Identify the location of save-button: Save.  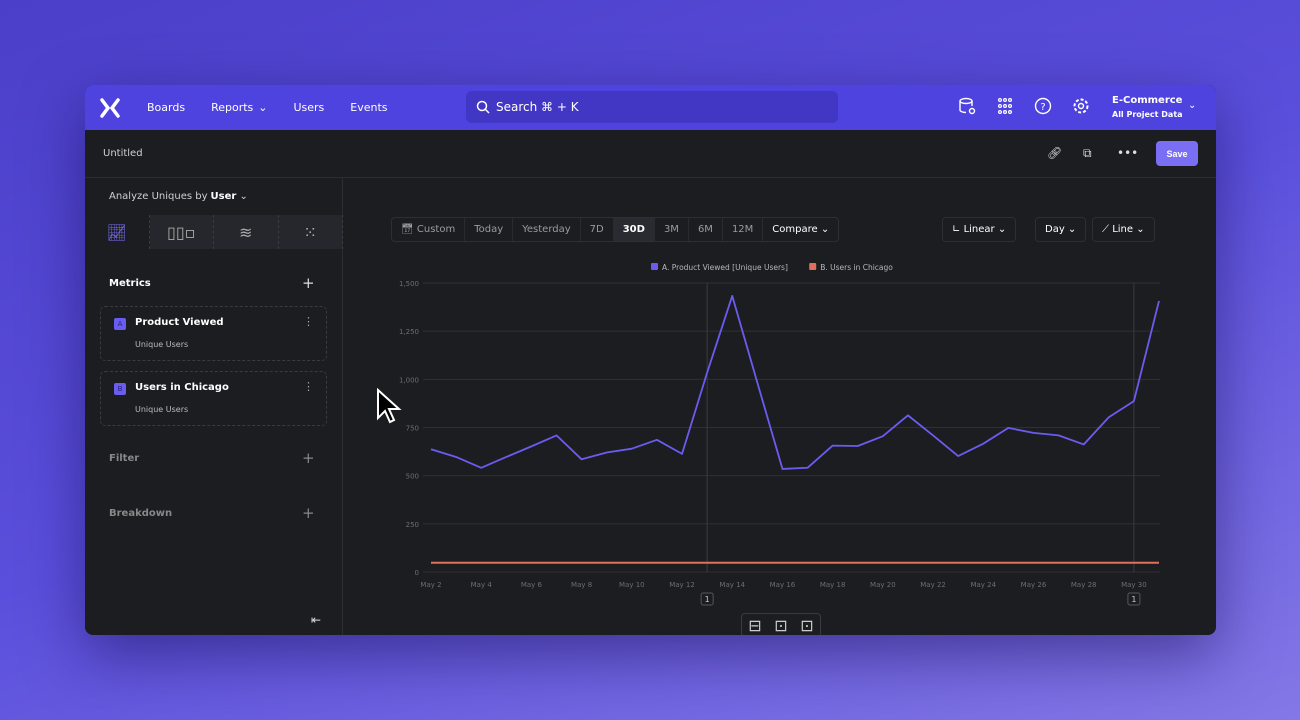
(1177, 153).